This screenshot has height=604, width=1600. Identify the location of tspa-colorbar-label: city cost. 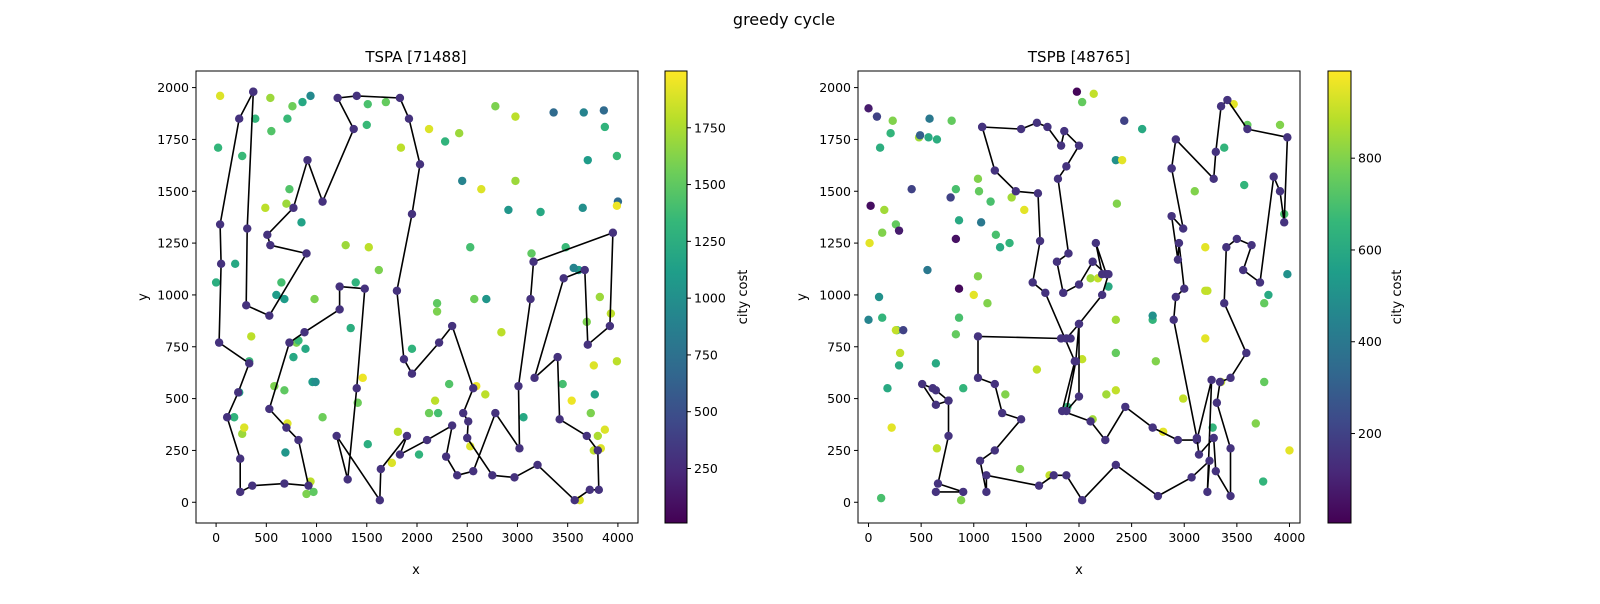
(743, 297).